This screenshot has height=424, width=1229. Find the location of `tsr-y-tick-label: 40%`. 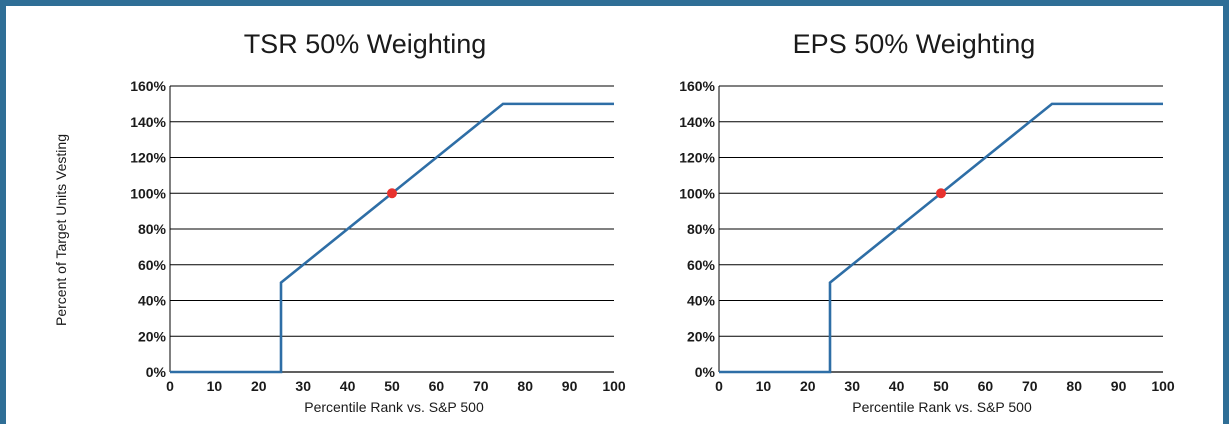

tsr-y-tick-label: 40% is located at coordinates (152, 301).